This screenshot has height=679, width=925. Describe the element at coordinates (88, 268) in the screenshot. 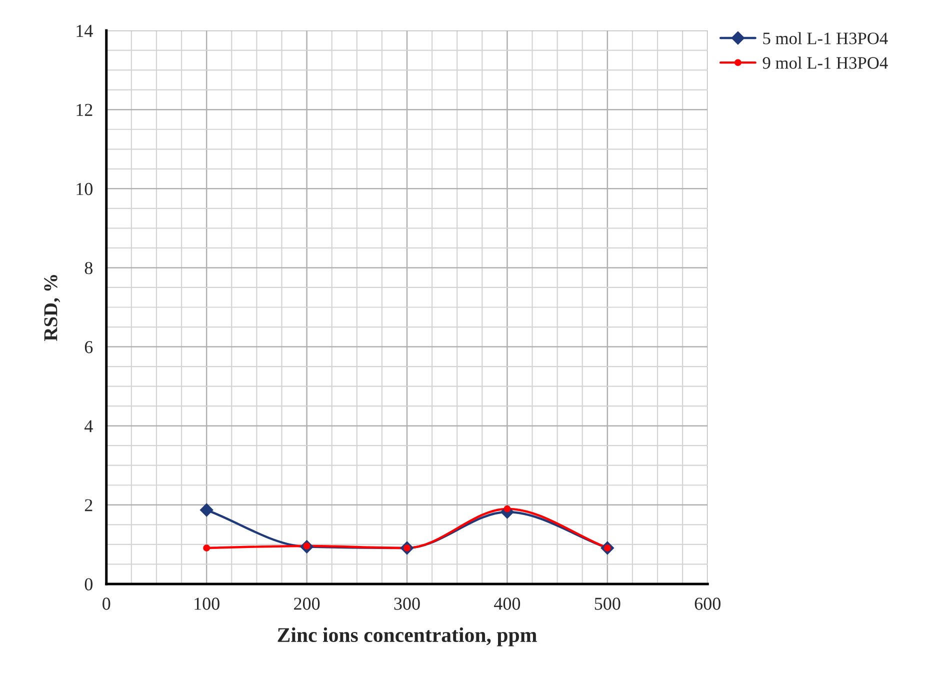

I see `y-tick-label: 8` at that location.